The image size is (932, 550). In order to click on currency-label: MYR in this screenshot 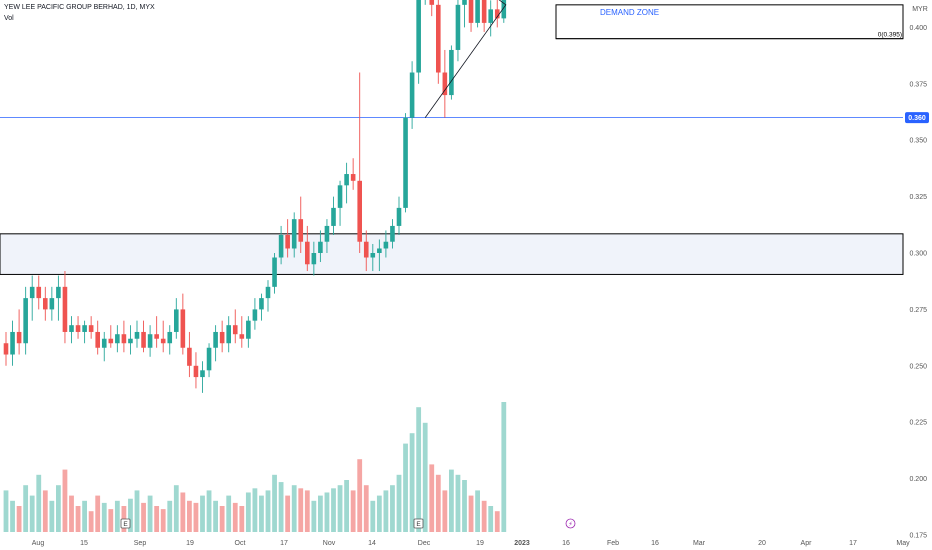, I will do `click(920, 9)`.